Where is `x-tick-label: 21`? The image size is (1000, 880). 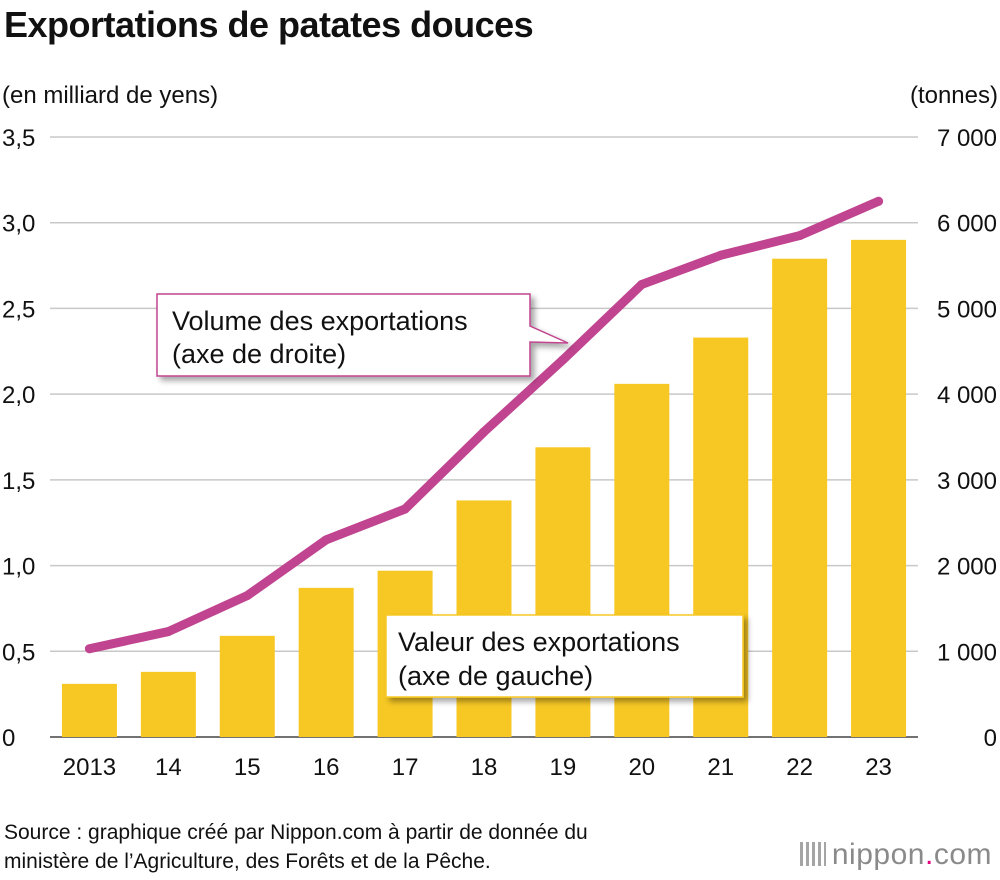
x-tick-label: 21 is located at coordinates (720, 767).